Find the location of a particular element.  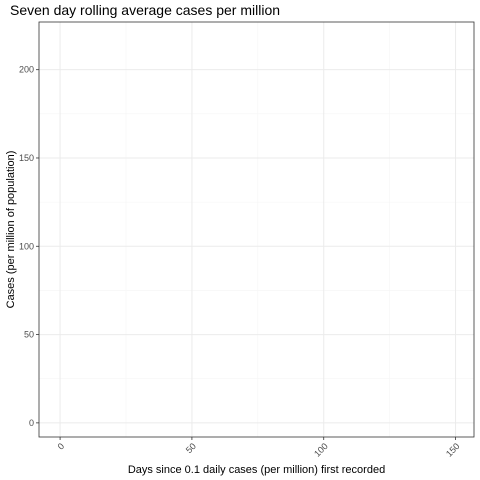

x-axis-ticks: 0 50 100 150 is located at coordinates (259, 448).